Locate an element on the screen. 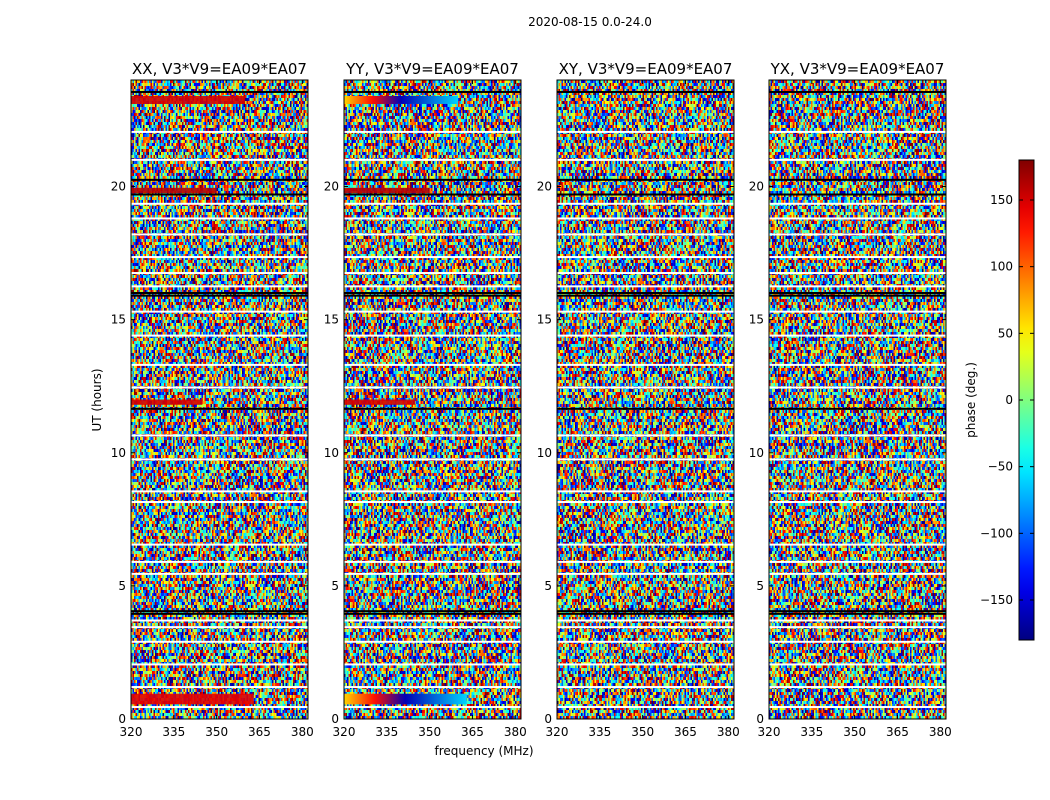  panel-frame is located at coordinates (857, 399).